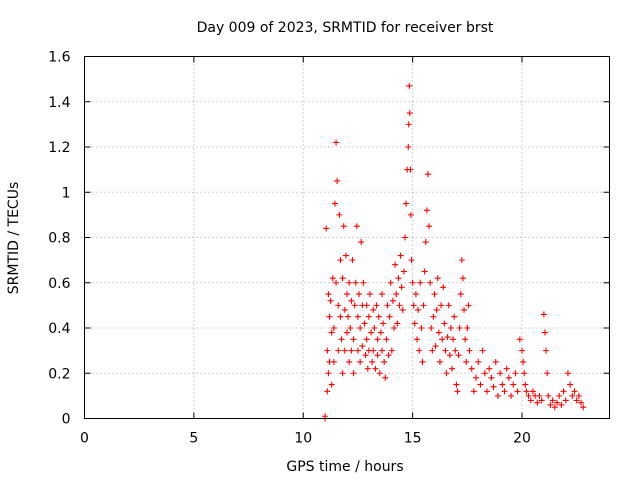 This screenshot has height=480, width=640. What do you see at coordinates (193, 439) in the screenshot?
I see `x-tick-label: 5` at bounding box center [193, 439].